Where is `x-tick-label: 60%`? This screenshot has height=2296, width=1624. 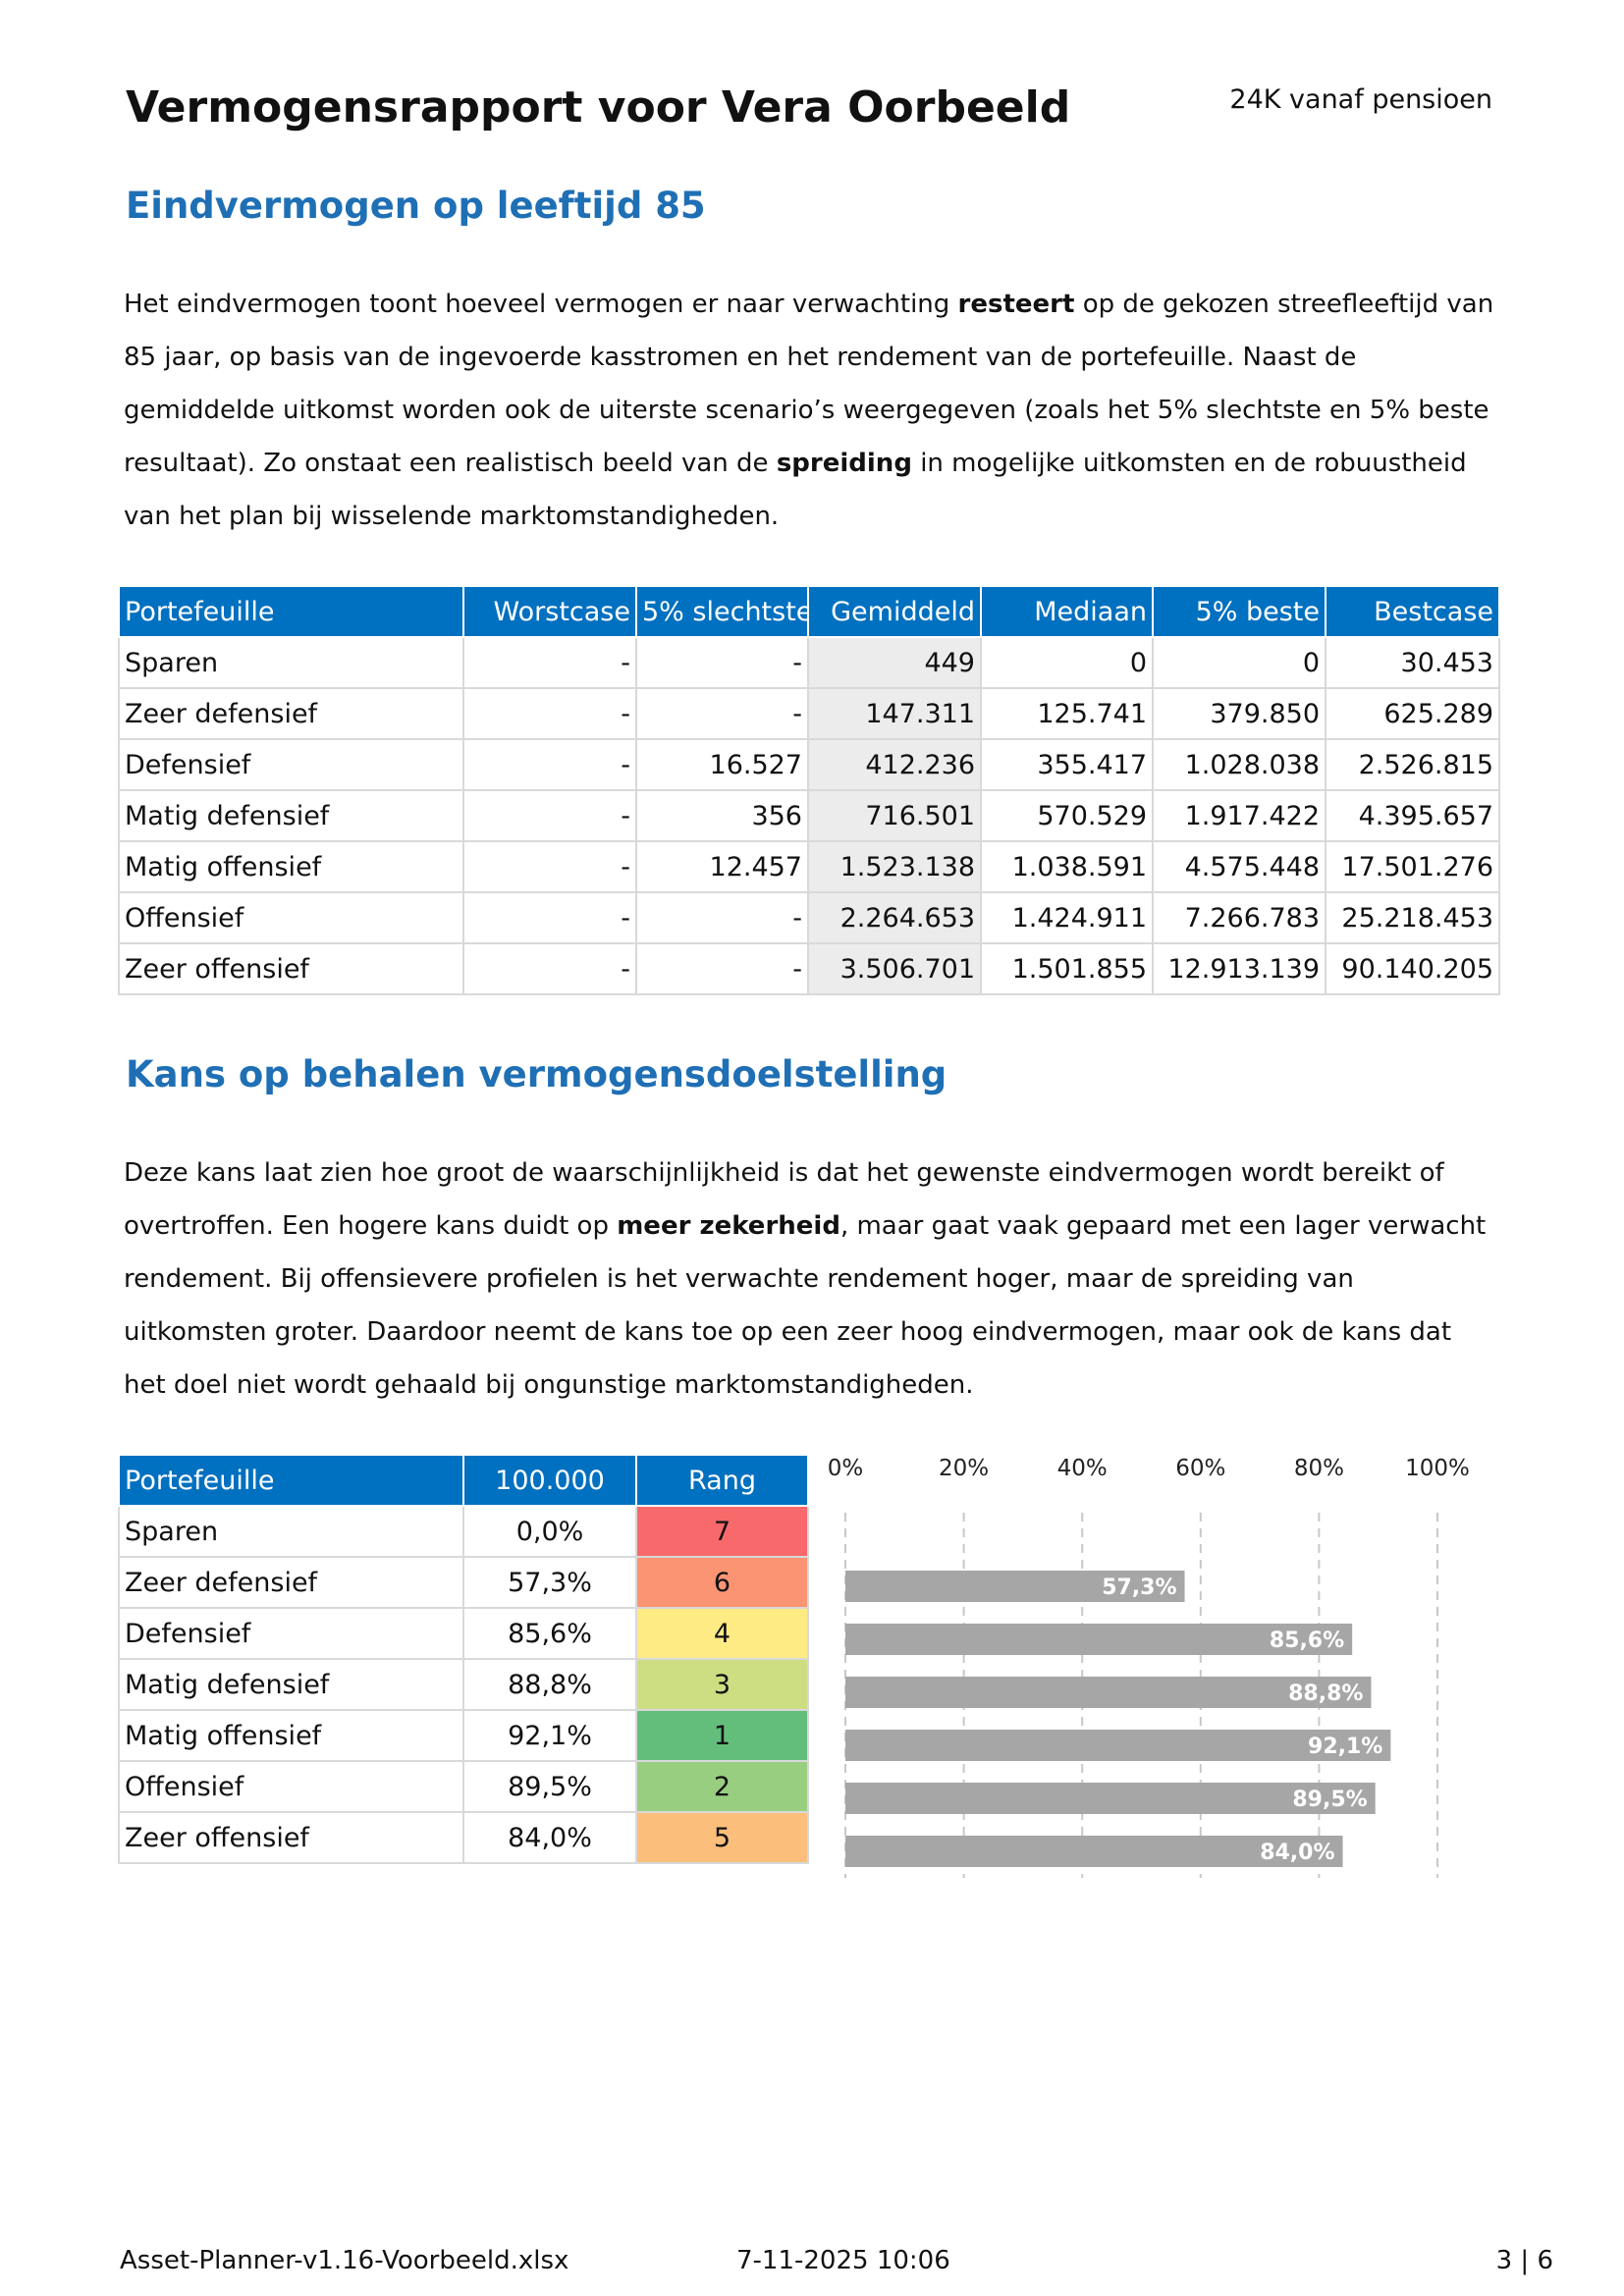 x-tick-label: 60% is located at coordinates (1200, 1468).